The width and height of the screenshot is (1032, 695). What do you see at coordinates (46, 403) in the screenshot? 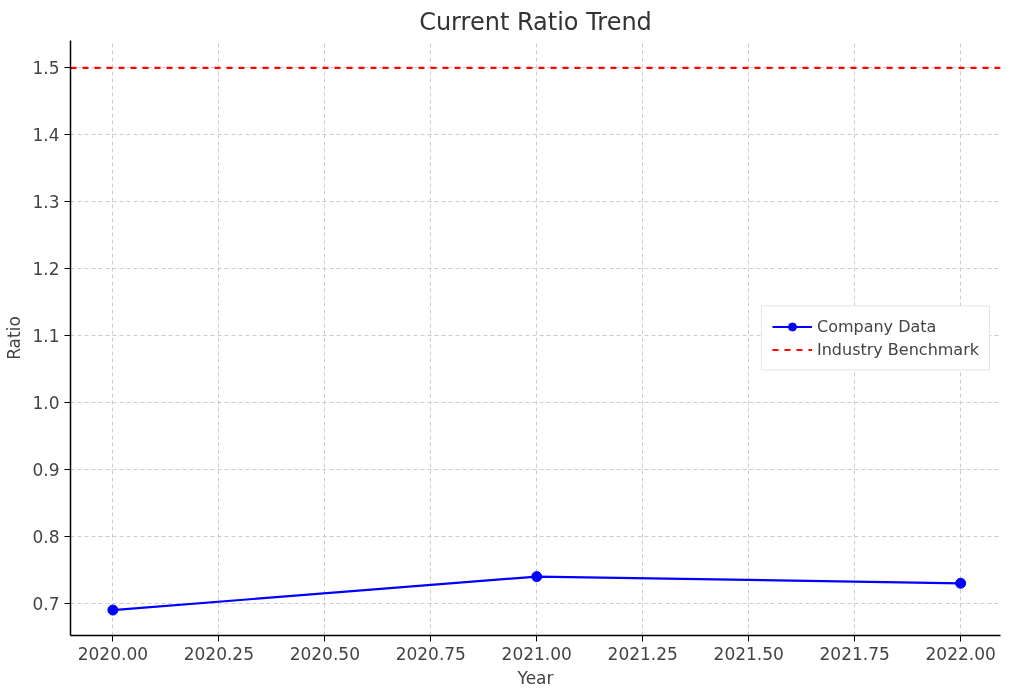
I see `y-tick-label: 1.0` at bounding box center [46, 403].